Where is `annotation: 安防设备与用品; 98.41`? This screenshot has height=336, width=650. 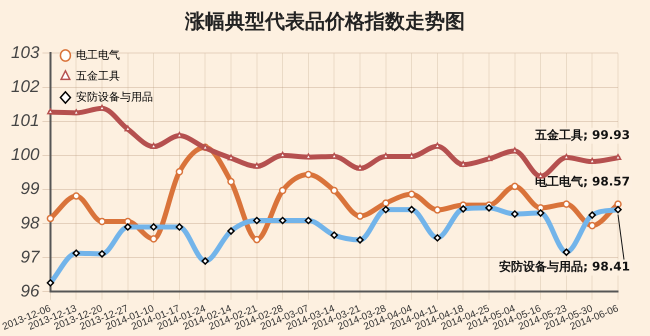 annotation: 安防设备与用品; 98.41 is located at coordinates (564, 267).